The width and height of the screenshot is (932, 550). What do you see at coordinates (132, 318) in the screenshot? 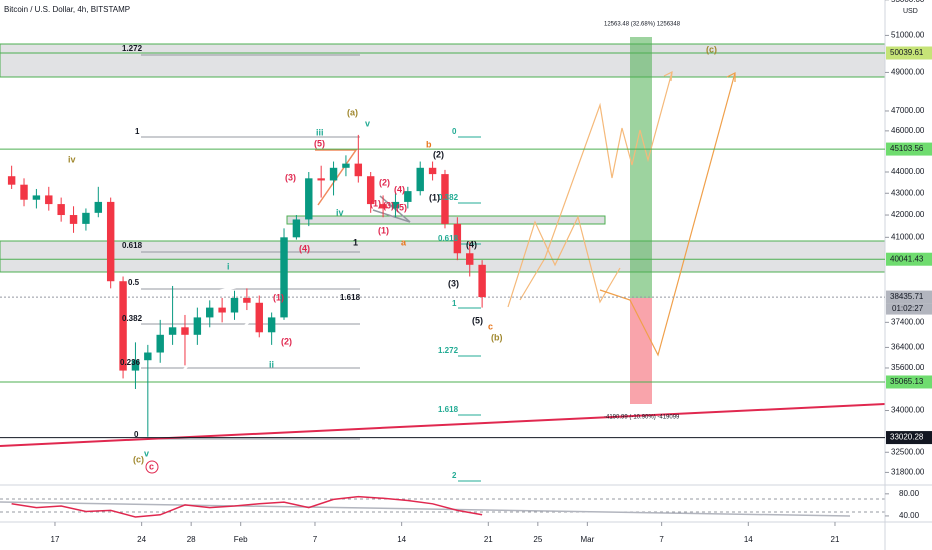
I see `wave-label: 0.382` at bounding box center [132, 318].